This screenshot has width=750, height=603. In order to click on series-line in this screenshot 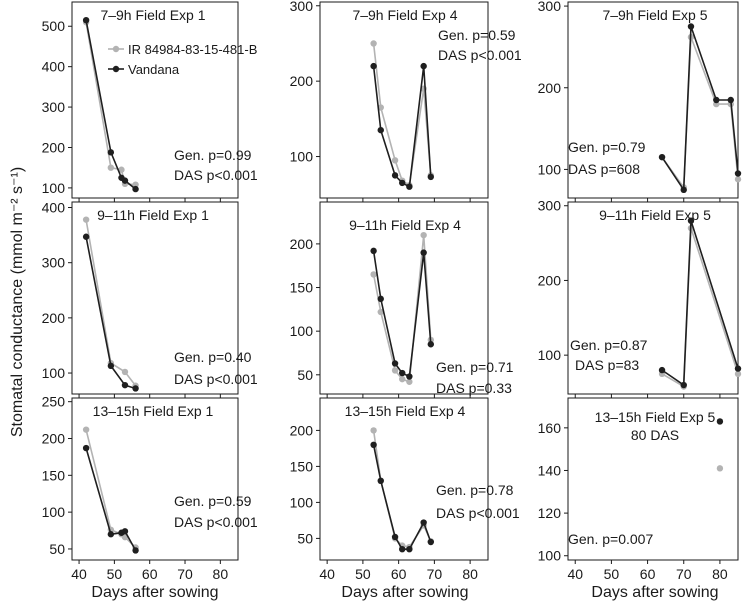, I will do `click(402, 497)`.